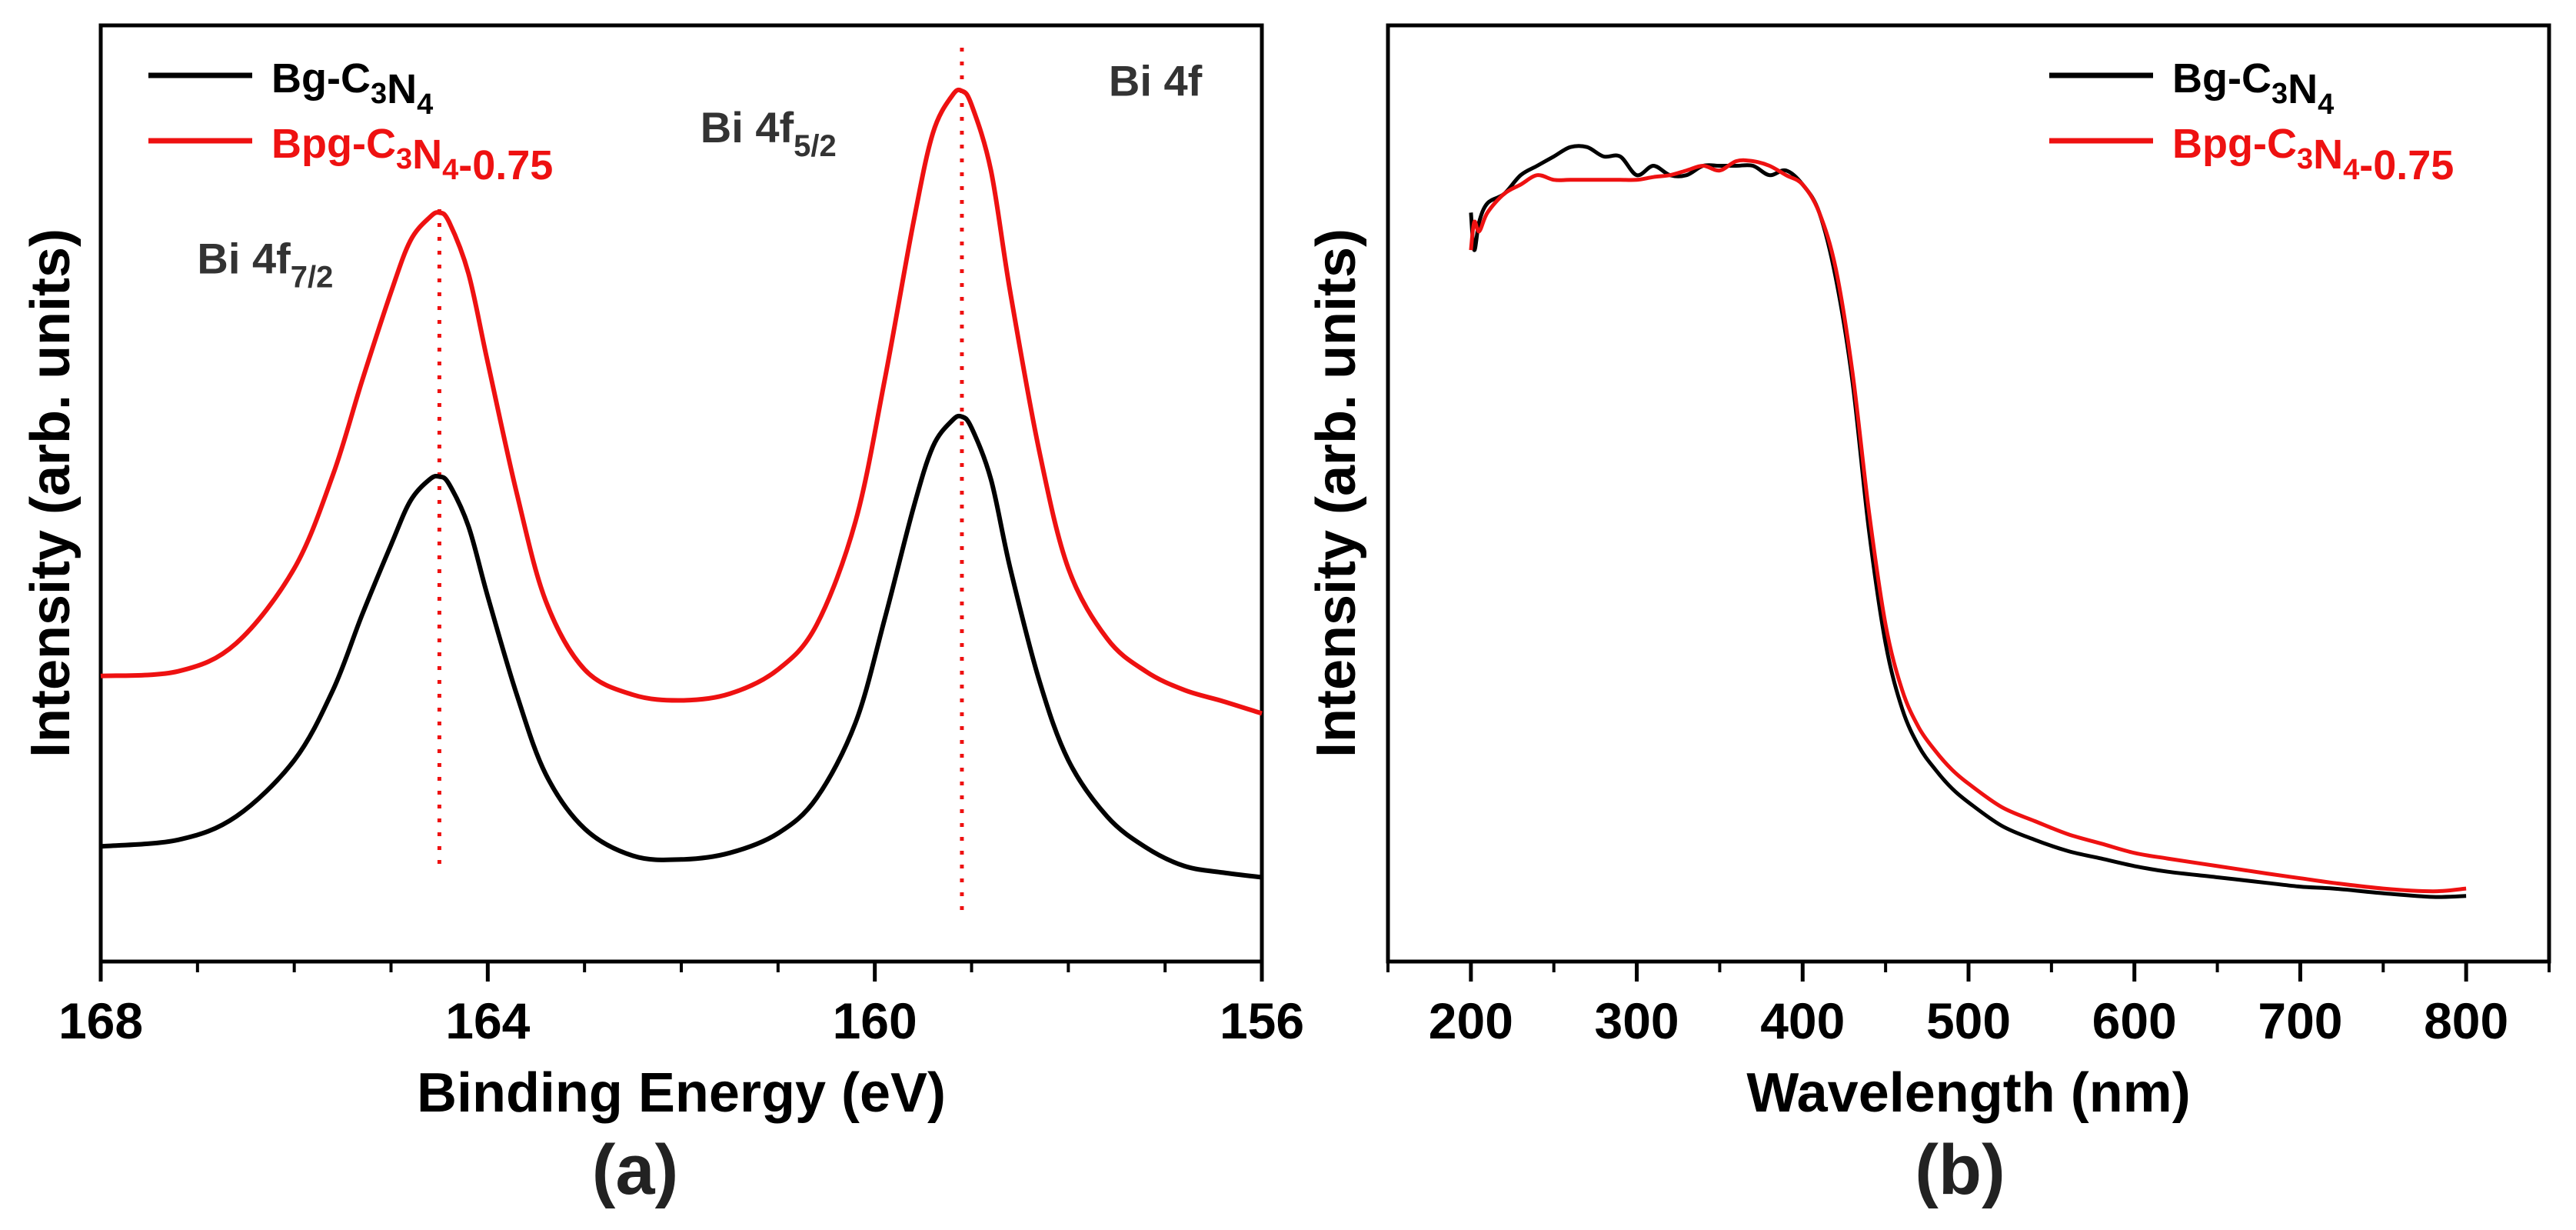 This screenshot has height=1230, width=2576. I want to click on x-tick-label: 200, so click(1471, 1021).